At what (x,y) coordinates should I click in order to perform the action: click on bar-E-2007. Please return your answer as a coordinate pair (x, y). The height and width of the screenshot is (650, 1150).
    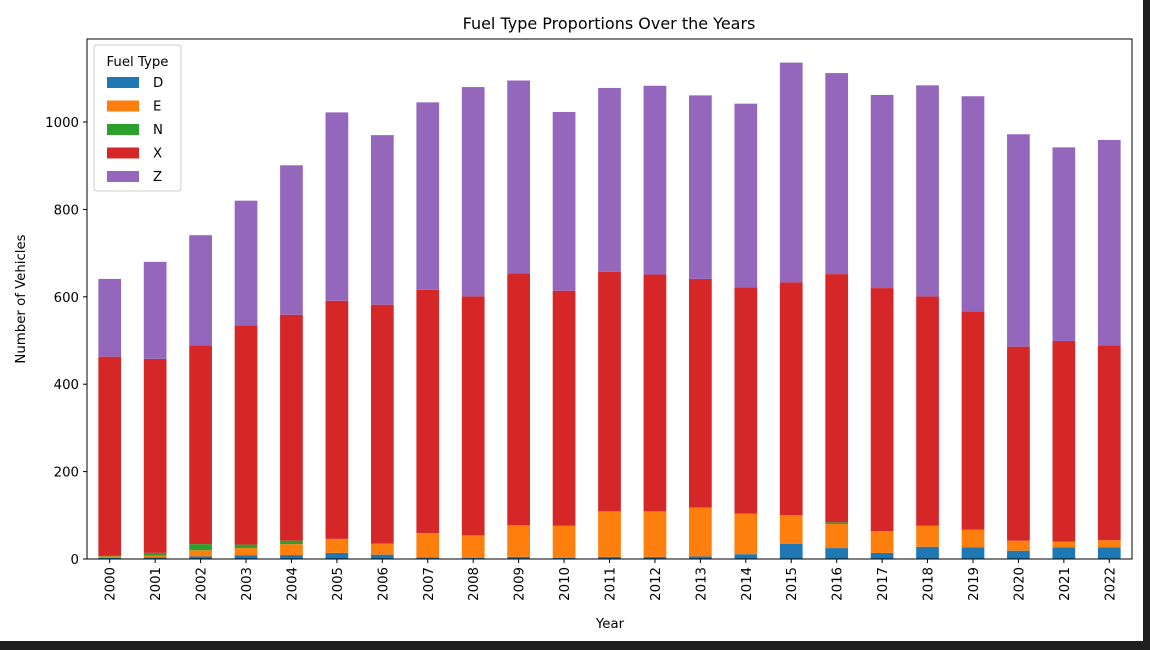
    Looking at the image, I should click on (428, 545).